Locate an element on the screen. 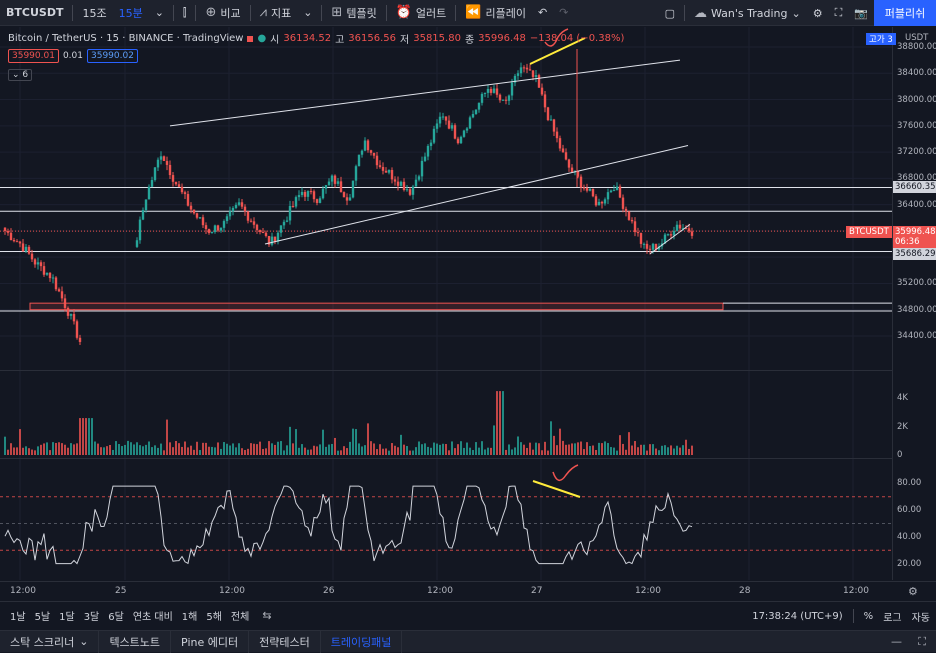 This screenshot has height=653, width=936. replay-label: 리플레이 is located at coordinates (505, 13).